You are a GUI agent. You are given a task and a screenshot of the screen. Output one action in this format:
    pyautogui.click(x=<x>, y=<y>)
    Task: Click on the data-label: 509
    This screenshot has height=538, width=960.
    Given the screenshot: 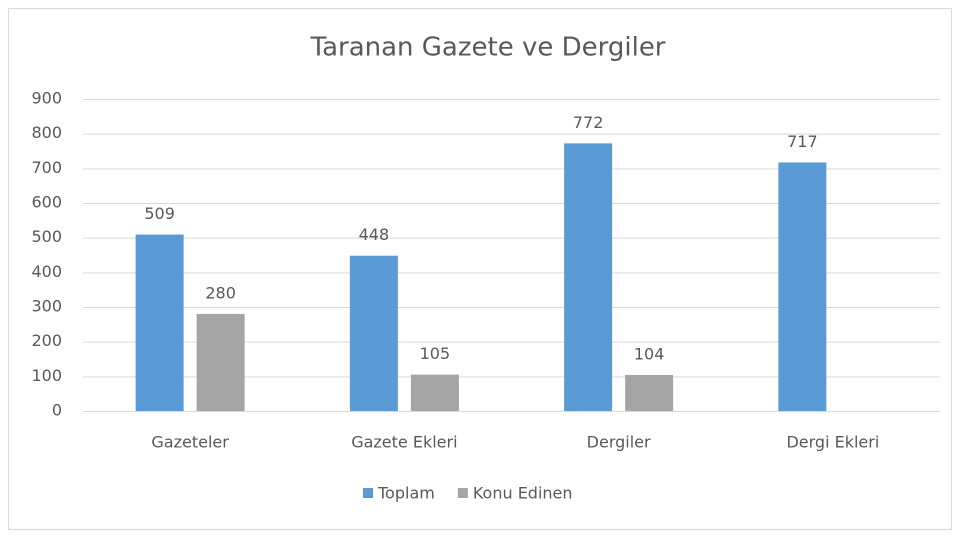 What is the action you would take?
    pyautogui.click(x=159, y=213)
    